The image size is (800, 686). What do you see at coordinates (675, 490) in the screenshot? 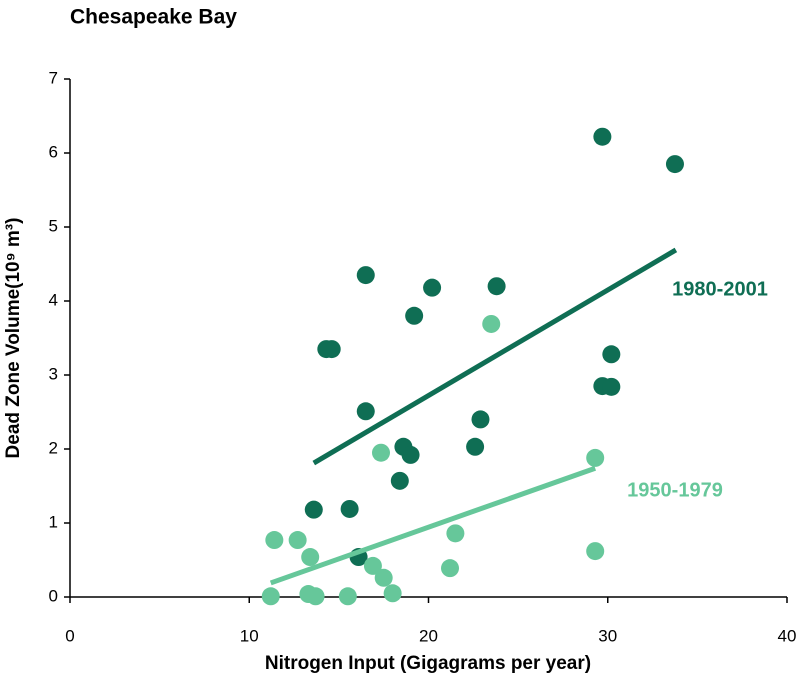
I see `series-label: 1950-1979` at bounding box center [675, 490].